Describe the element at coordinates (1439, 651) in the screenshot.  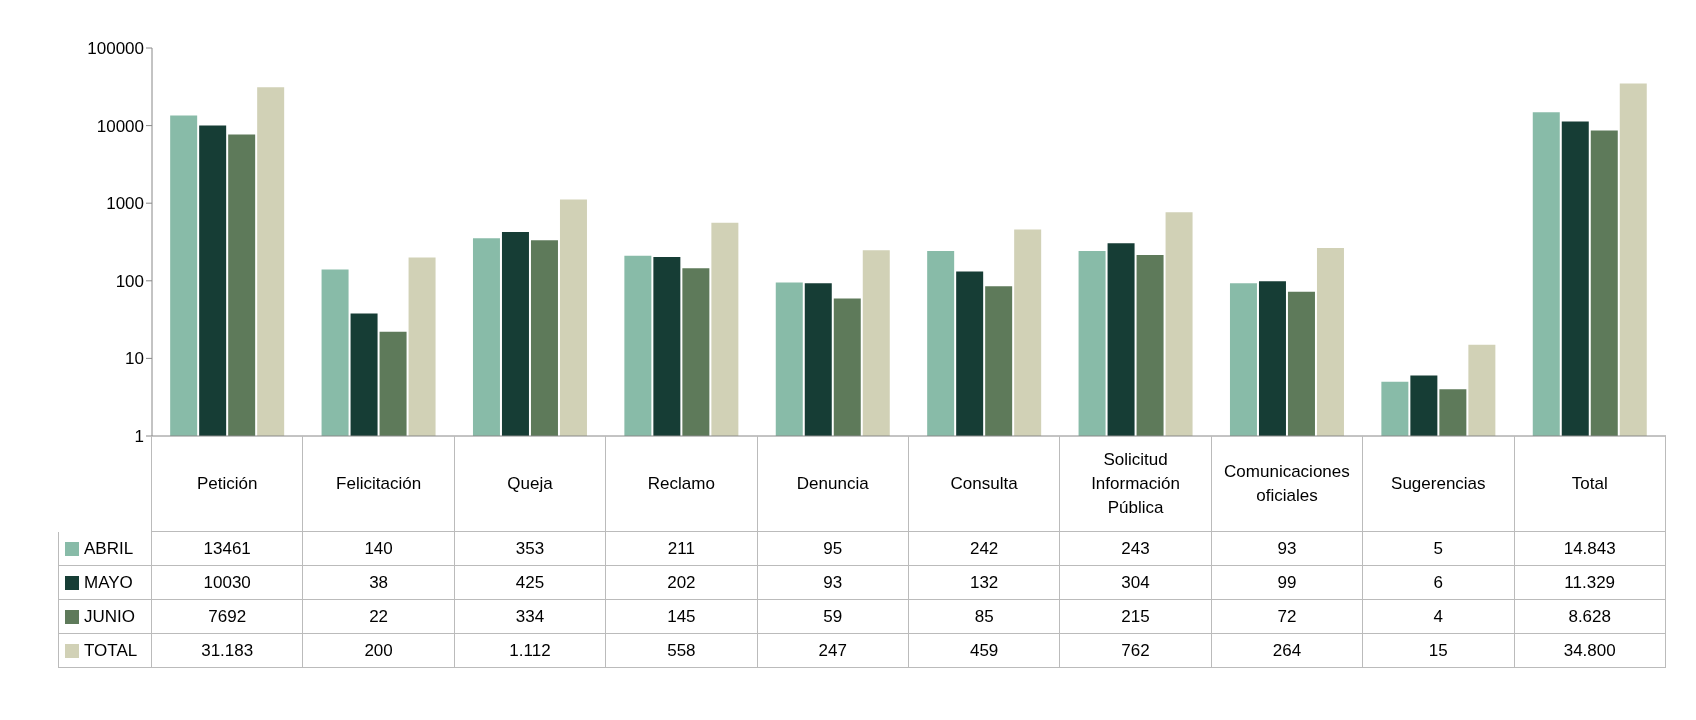
I see `data-label: 15` at that location.